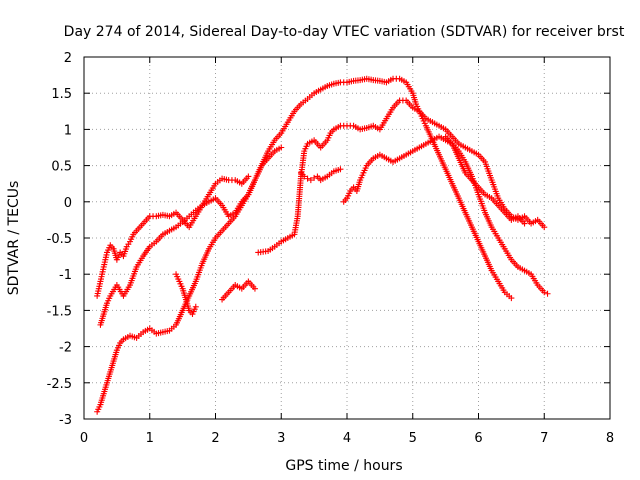  I want to click on x-tick-label: 4, so click(347, 438).